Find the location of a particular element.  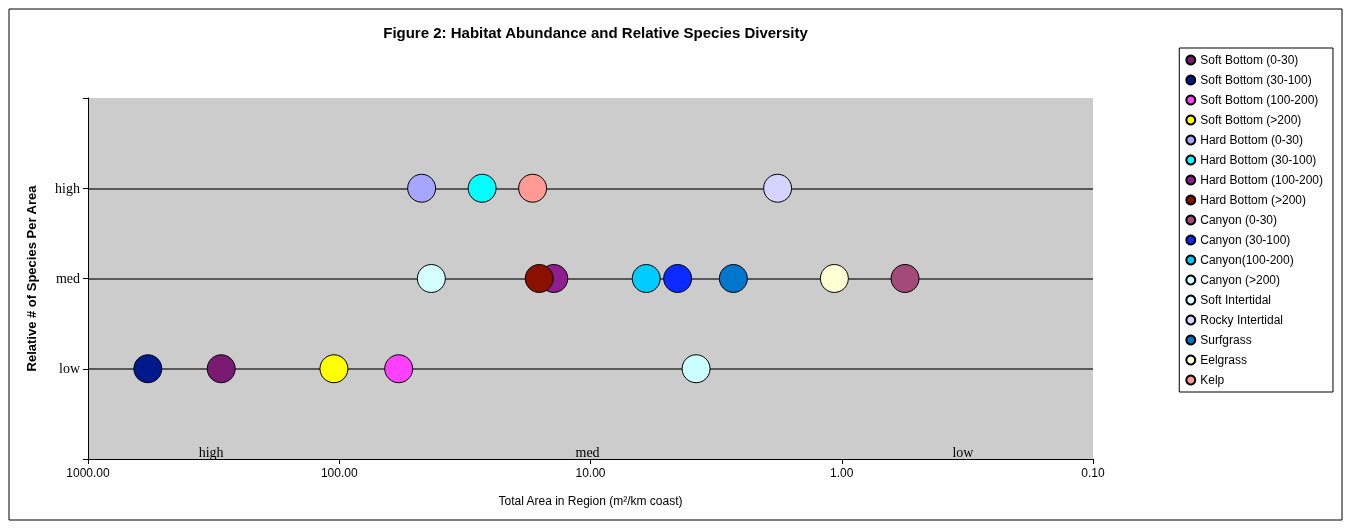

y-tick-label: low is located at coordinates (70, 369).